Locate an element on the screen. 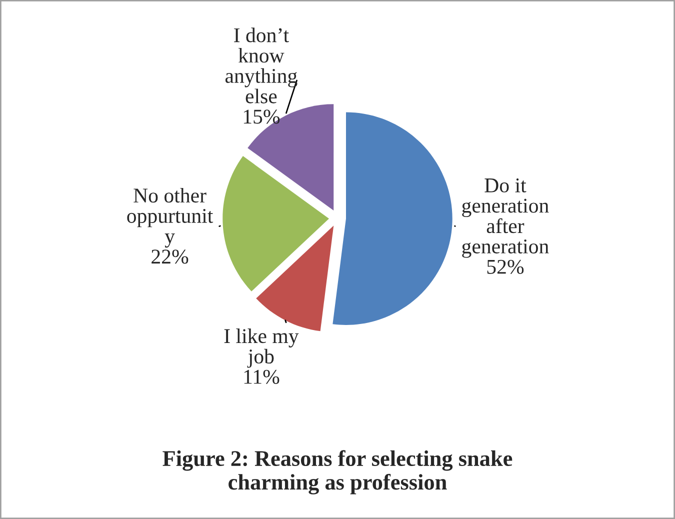 This screenshot has width=675, height=519. data-label: 11% is located at coordinates (262, 377).